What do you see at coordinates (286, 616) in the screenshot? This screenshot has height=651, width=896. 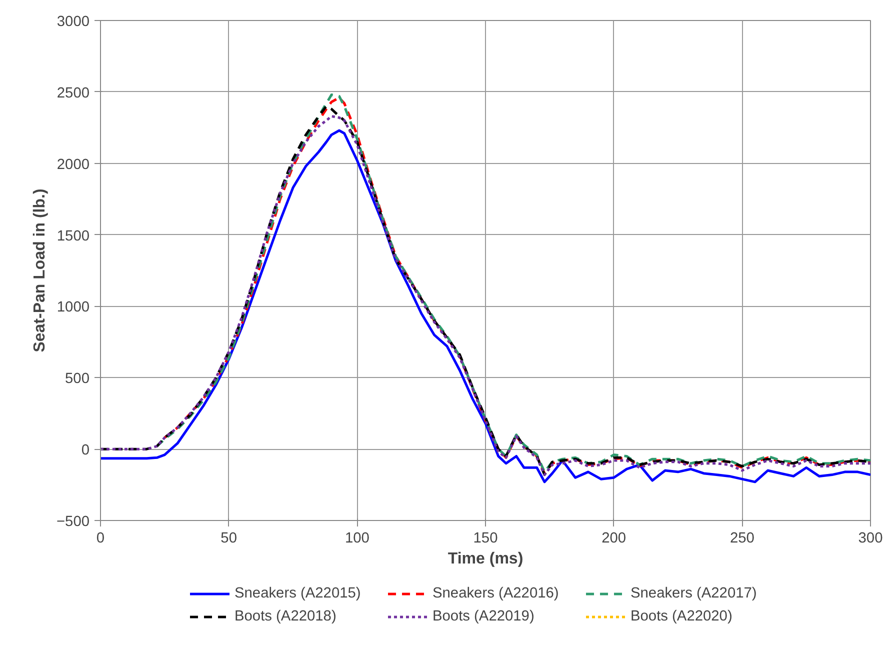 I see `legend-label: Boots (A22018)` at bounding box center [286, 616].